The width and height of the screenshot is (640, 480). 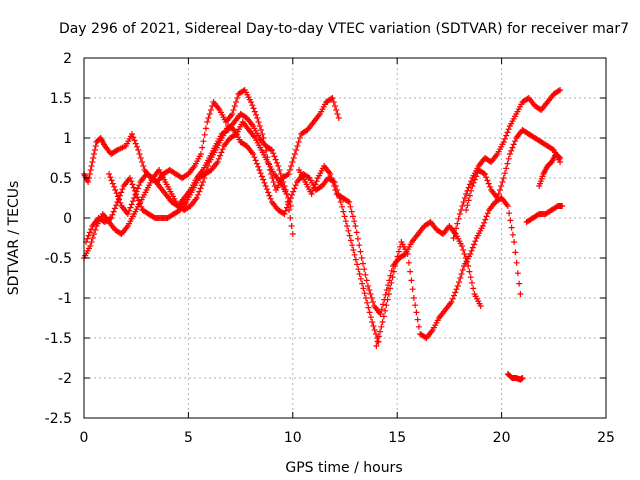 I want to click on y-tick-label: -2, so click(x=65, y=379).